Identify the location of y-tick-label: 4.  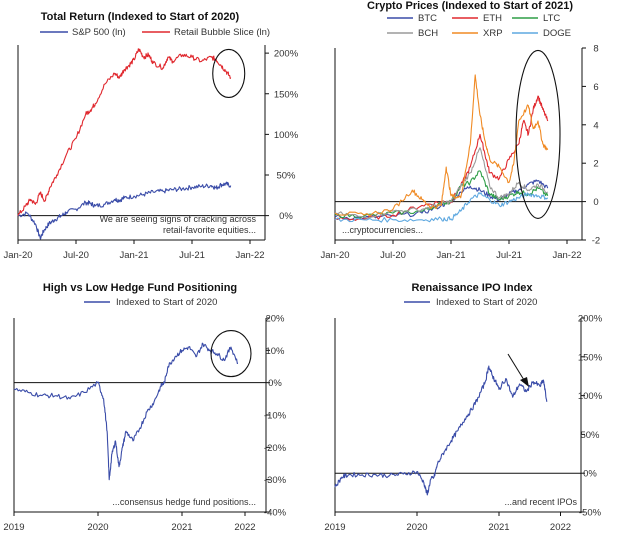
(595, 125).